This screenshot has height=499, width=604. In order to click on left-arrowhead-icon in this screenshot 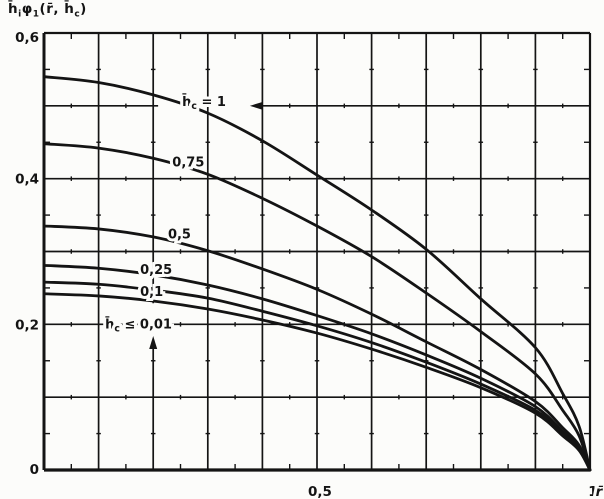, I will do `click(256, 105)`.